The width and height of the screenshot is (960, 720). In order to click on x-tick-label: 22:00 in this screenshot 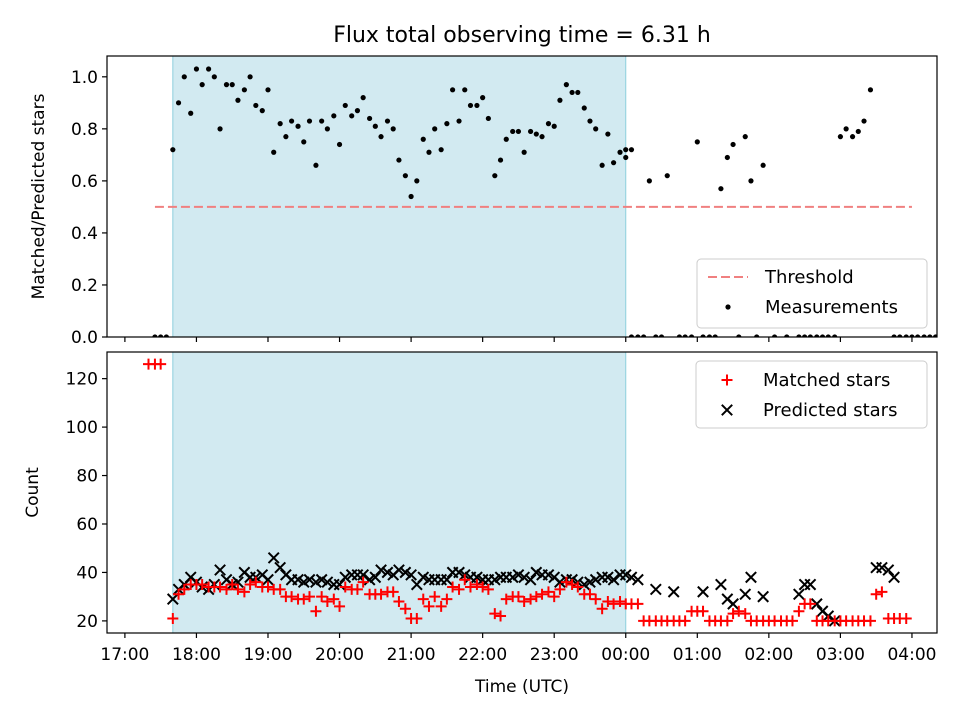, I will do `click(482, 655)`.